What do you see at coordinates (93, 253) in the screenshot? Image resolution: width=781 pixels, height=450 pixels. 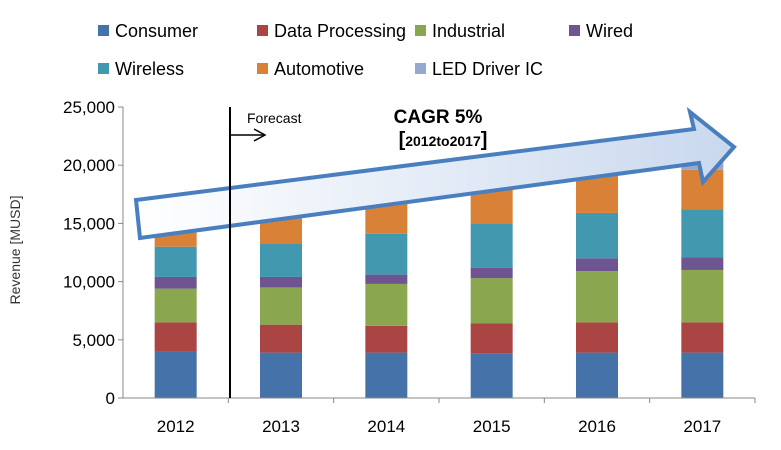 I see `y-axis-ticks: 0 5,000 10,000 15,000 20,000 25,000` at bounding box center [93, 253].